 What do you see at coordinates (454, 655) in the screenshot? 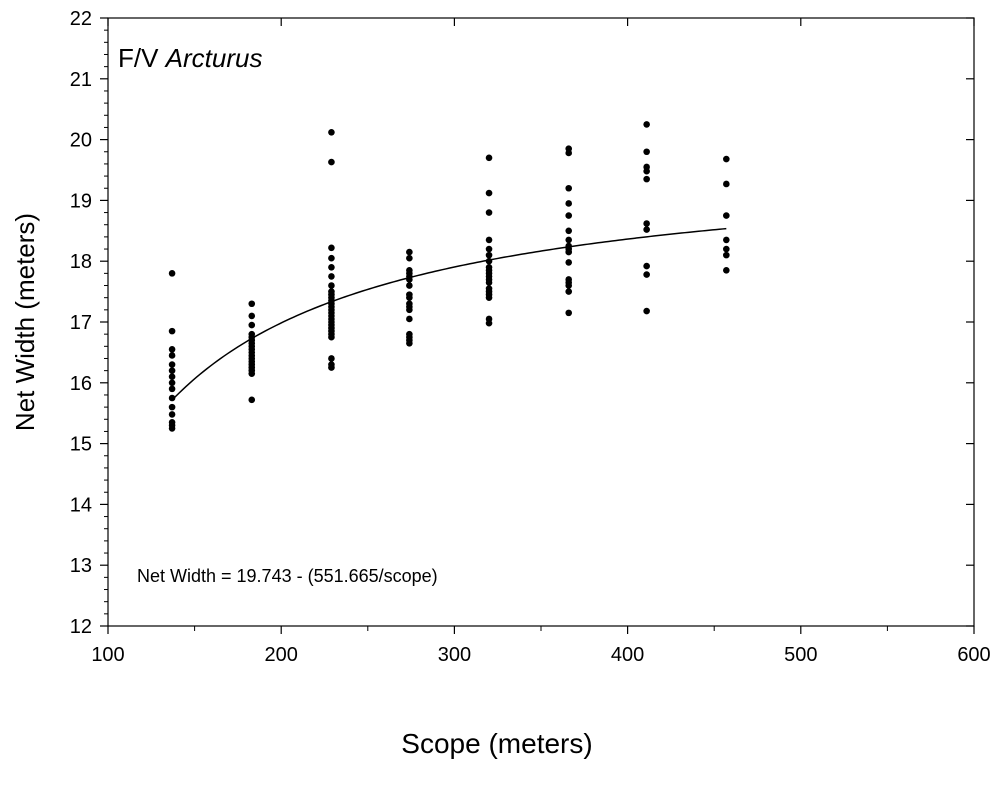
I see `x-tick-label: 300` at bounding box center [454, 655].